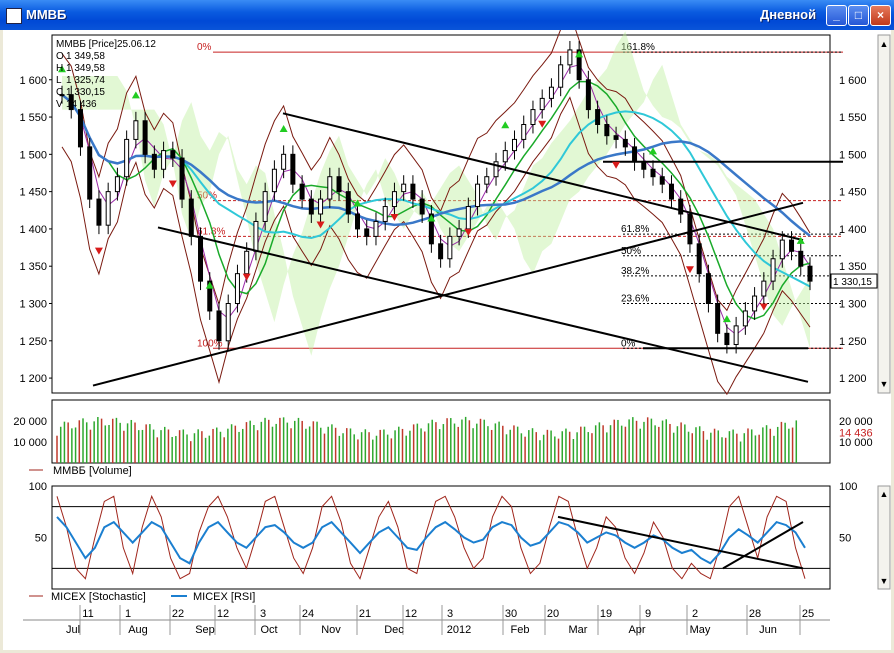 This screenshot has height=653, width=894. Describe the element at coordinates (853, 267) in the screenshot. I see `price-axis-right-label: 1 350` at that location.